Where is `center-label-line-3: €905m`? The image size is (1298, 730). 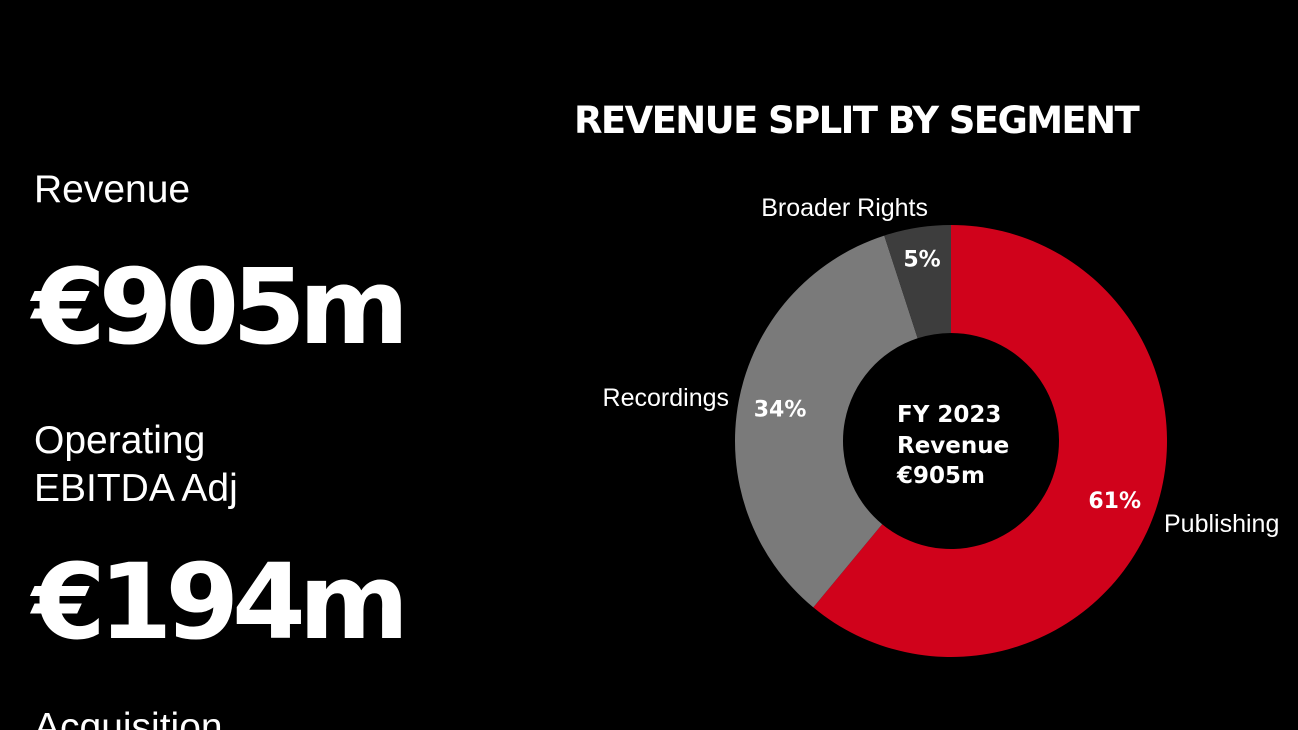 center-label-line-3: €905m is located at coordinates (940, 476).